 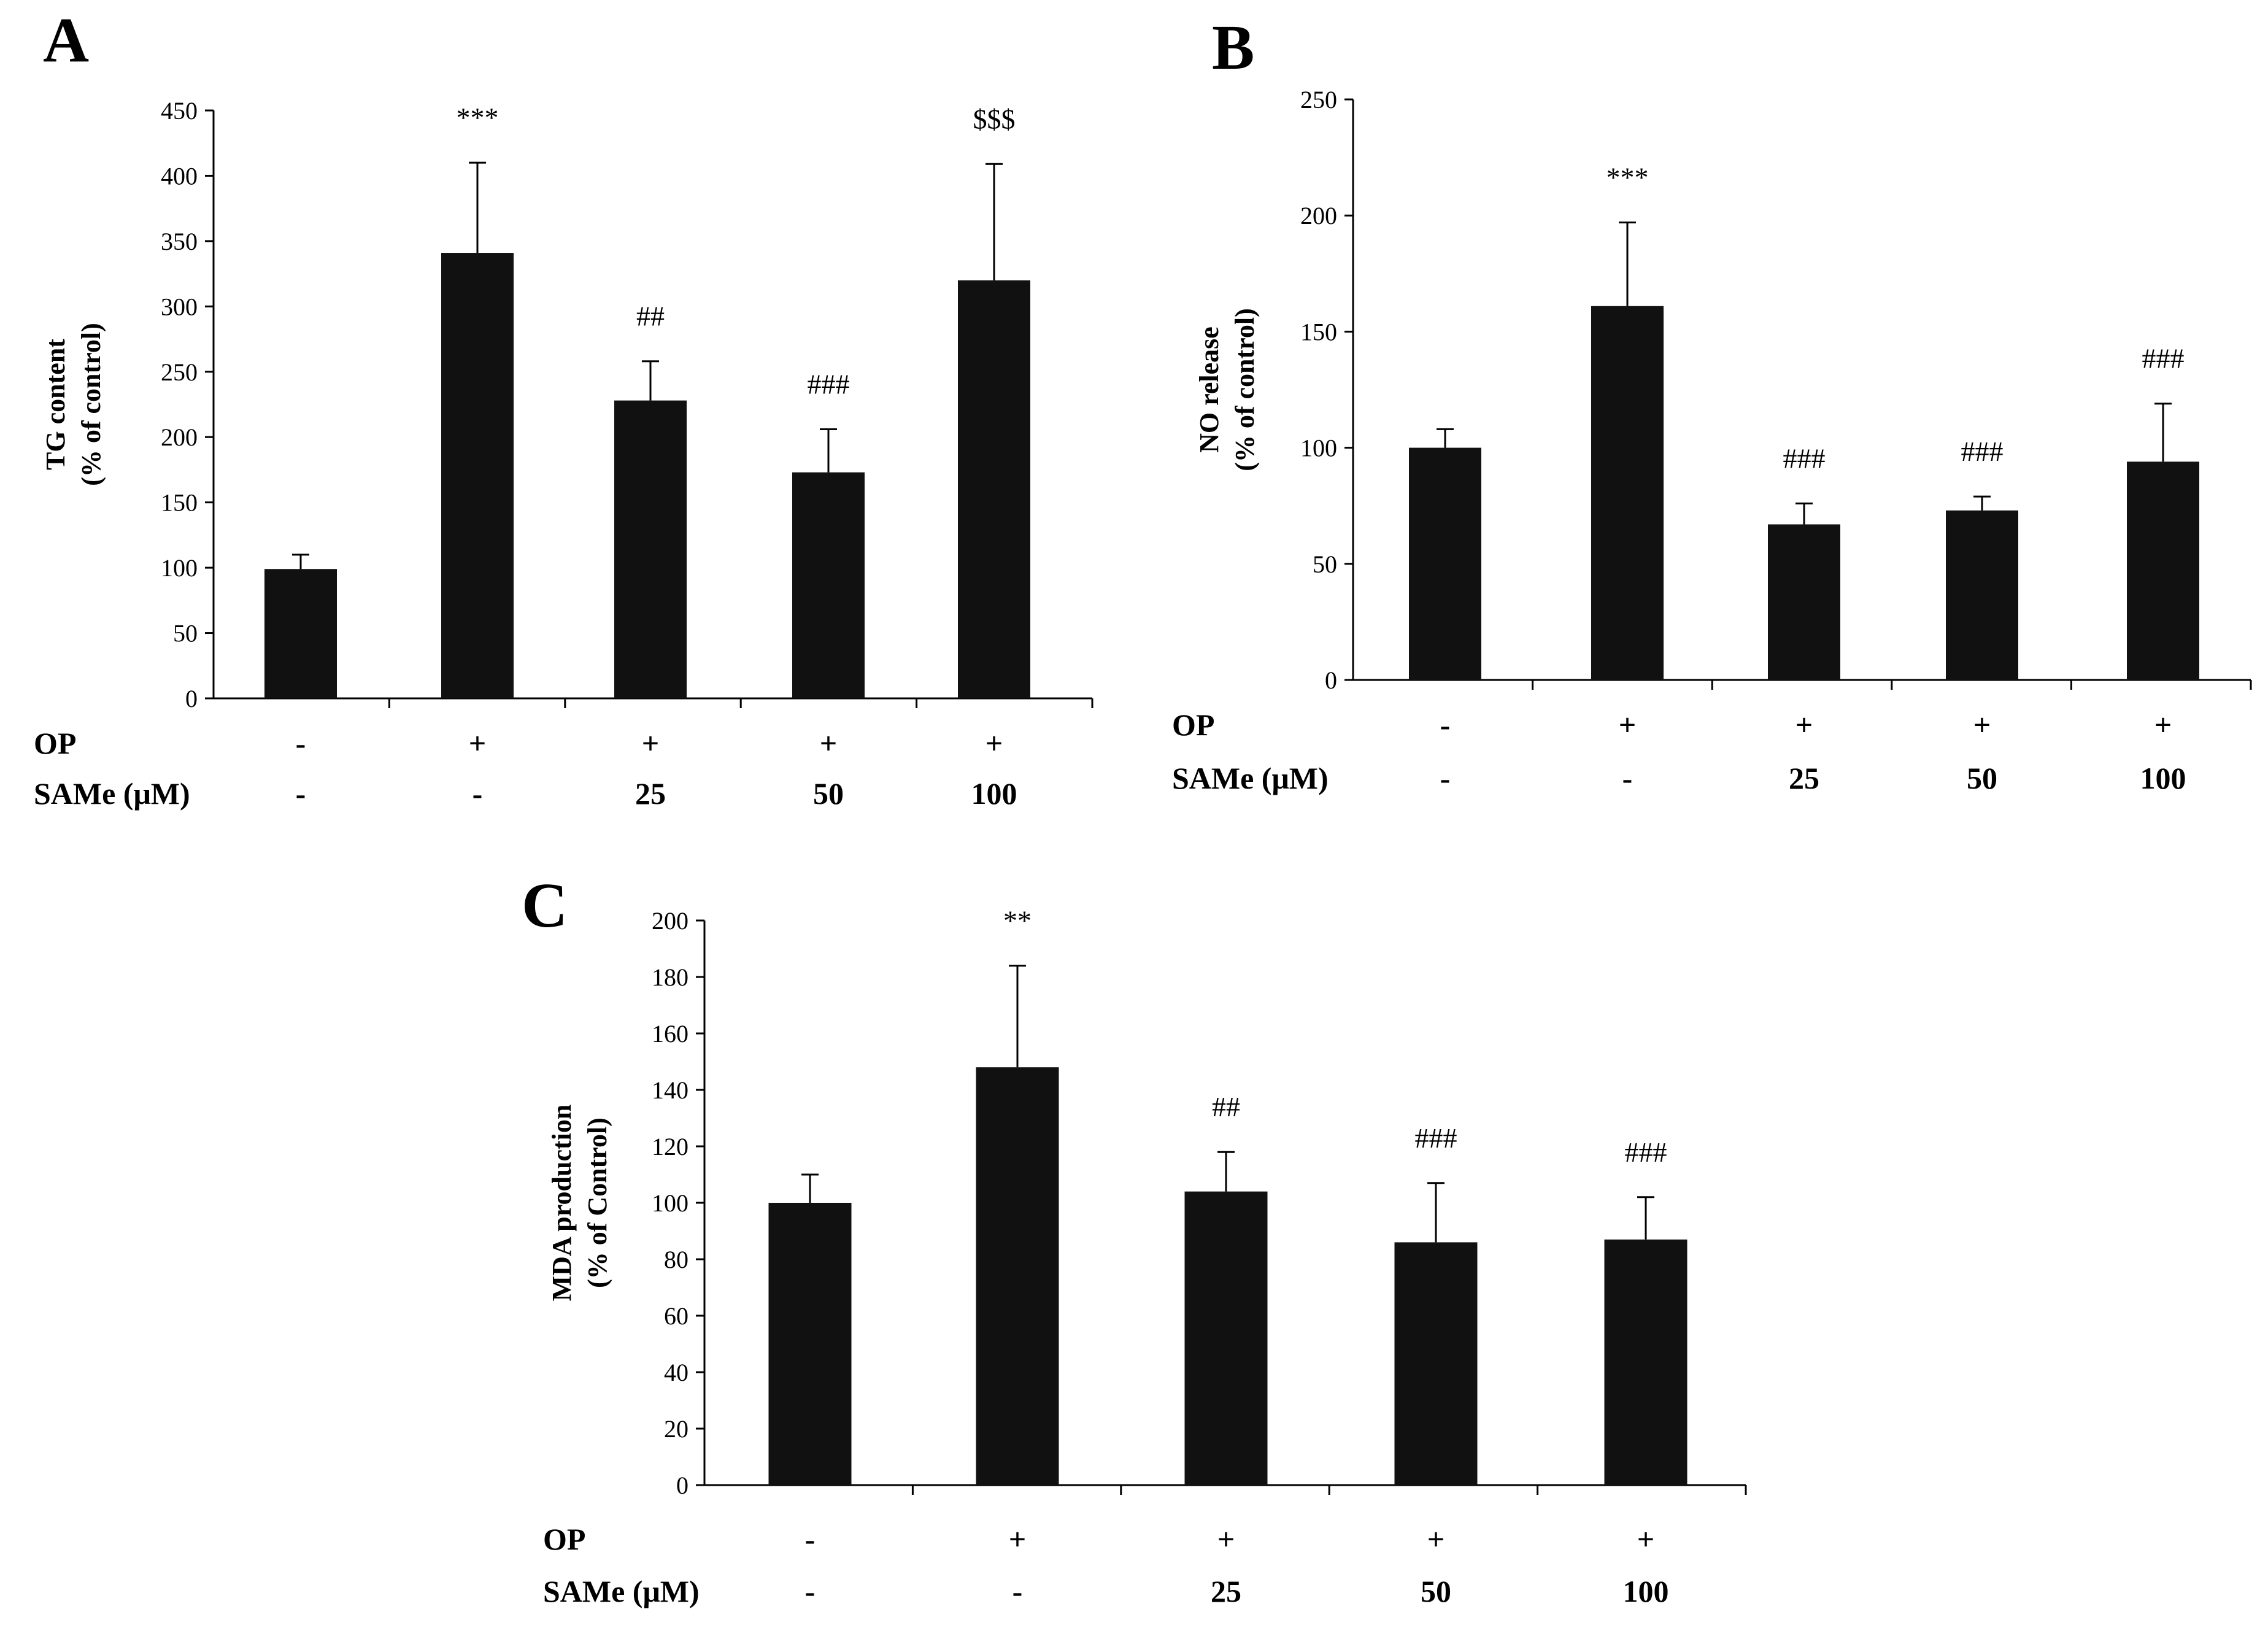 I want to click on y-axis-label: (% of Control), so click(x=597, y=1202).